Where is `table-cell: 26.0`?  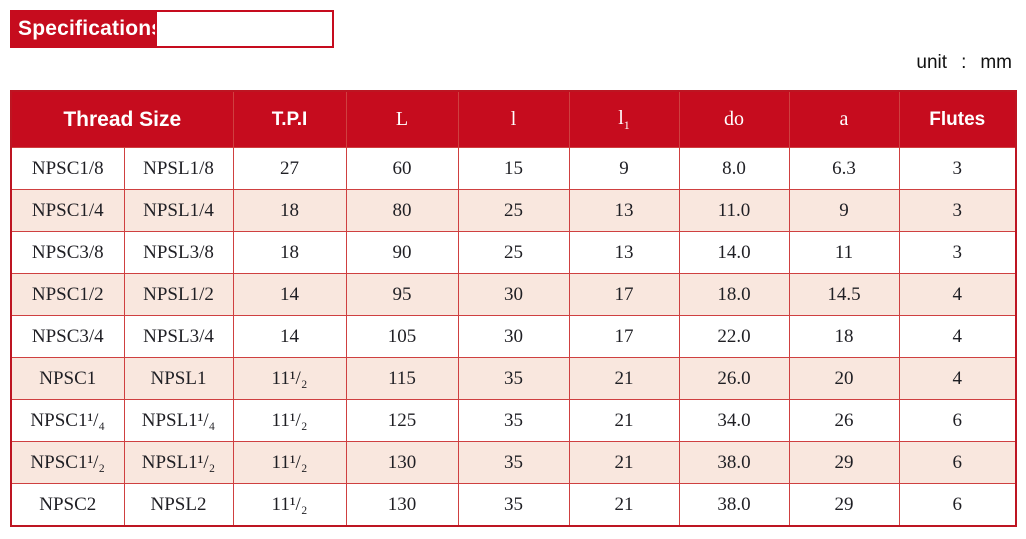
table-cell: 26.0 is located at coordinates (734, 378).